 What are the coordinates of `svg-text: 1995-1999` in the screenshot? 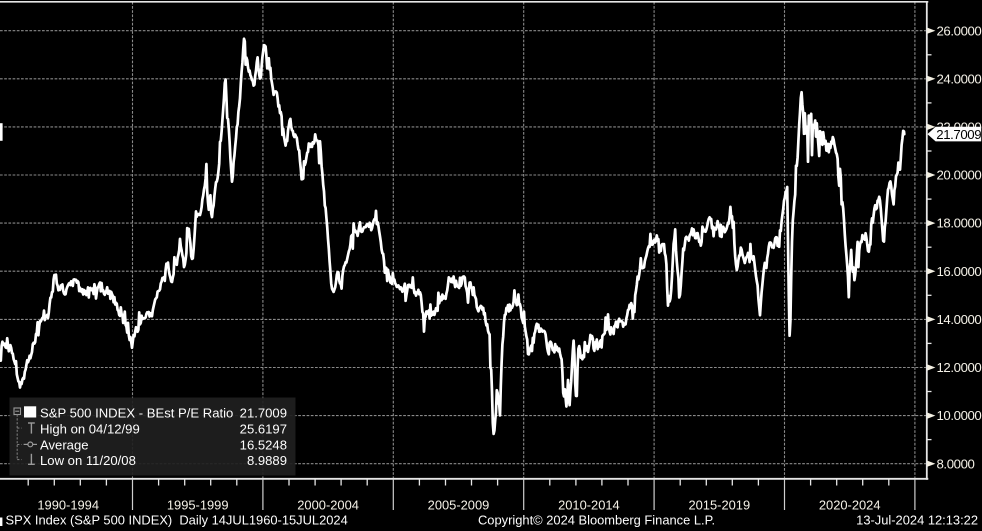 It's located at (198, 505).